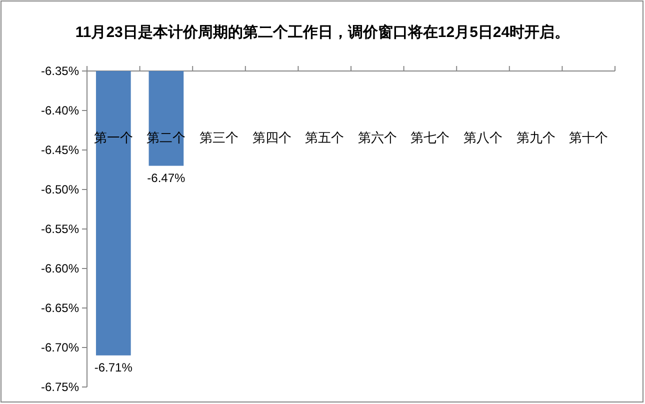 Image resolution: width=645 pixels, height=404 pixels. What do you see at coordinates (322, 32) in the screenshot?
I see `chart-title: 11月23日是本计价周期的第二个工作日，调价窗口将在12月5日24时开启。` at bounding box center [322, 32].